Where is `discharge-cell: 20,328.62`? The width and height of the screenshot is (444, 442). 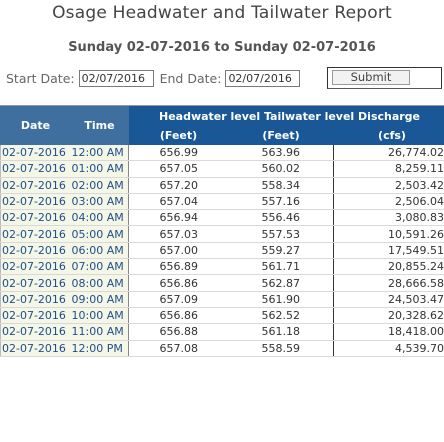
discharge-cell: 20,328.62 is located at coordinates (388, 316).